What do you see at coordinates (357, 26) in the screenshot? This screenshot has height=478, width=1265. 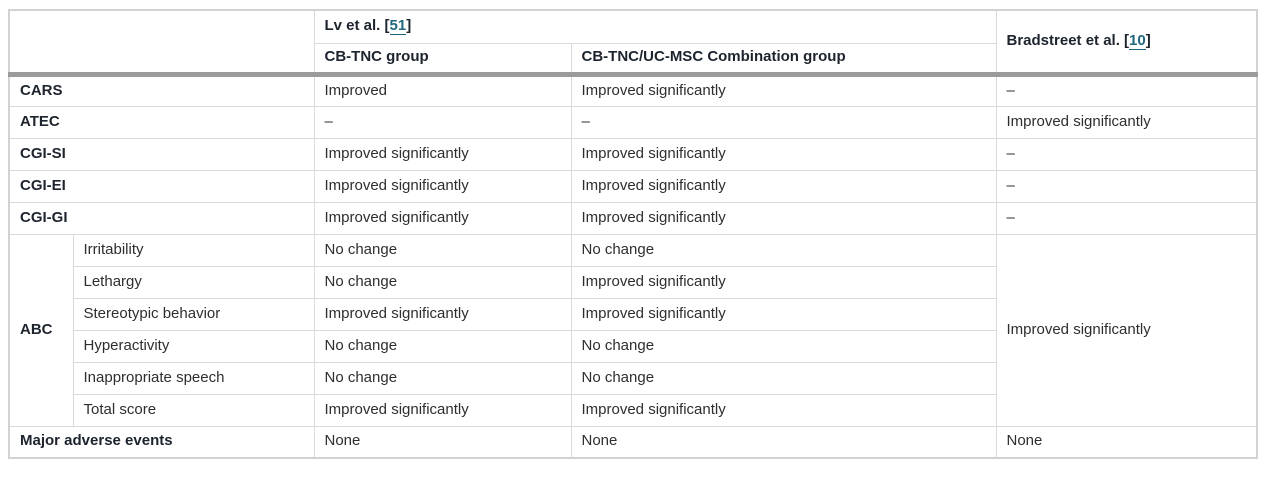 I see `study-lv-label: Lv et al. [` at bounding box center [357, 26].